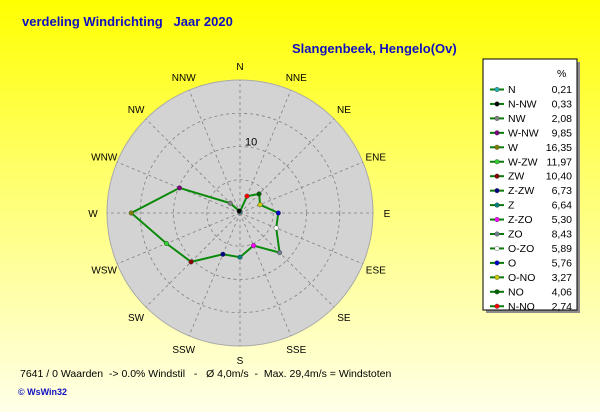 Image resolution: width=600 pixels, height=412 pixels. Describe the element at coordinates (240, 361) in the screenshot. I see `direction-label: S` at that location.